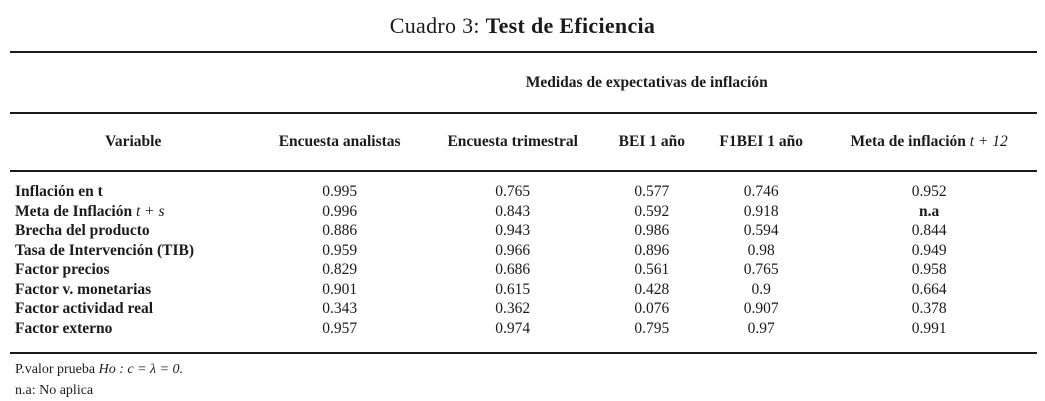 This screenshot has height=401, width=1045. I want to click on span-header: Medidas de expectativas de inflación, so click(646, 83).